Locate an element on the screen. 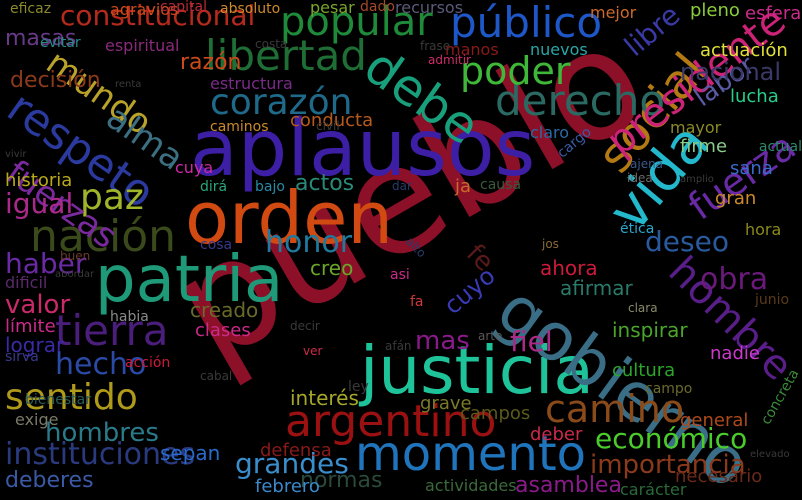 The width and height of the screenshot is (802, 500). word-31: sentido is located at coordinates (71, 397).